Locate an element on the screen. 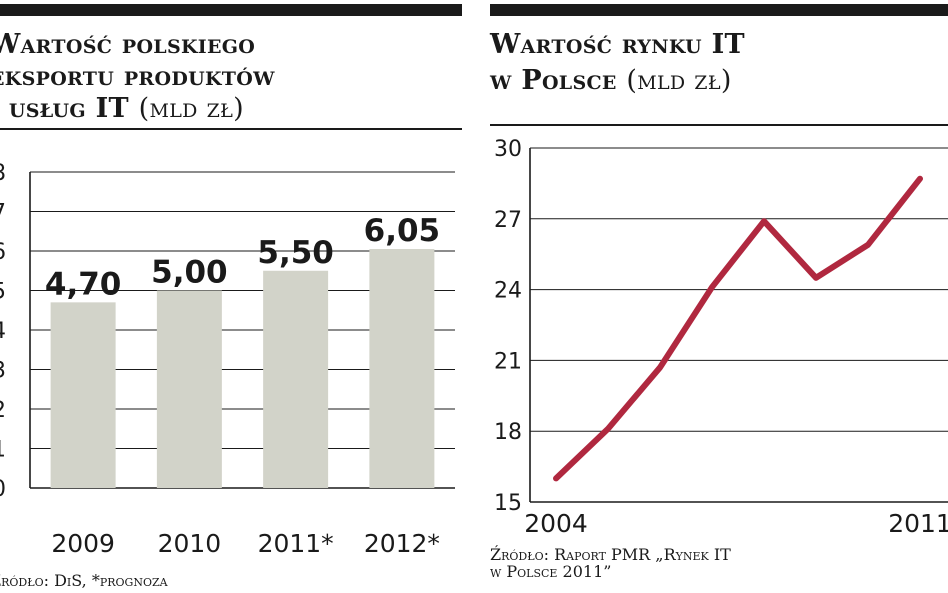 The width and height of the screenshot is (948, 593). chart-title-line-3: i usług IT (mld zł) is located at coordinates (122, 109).